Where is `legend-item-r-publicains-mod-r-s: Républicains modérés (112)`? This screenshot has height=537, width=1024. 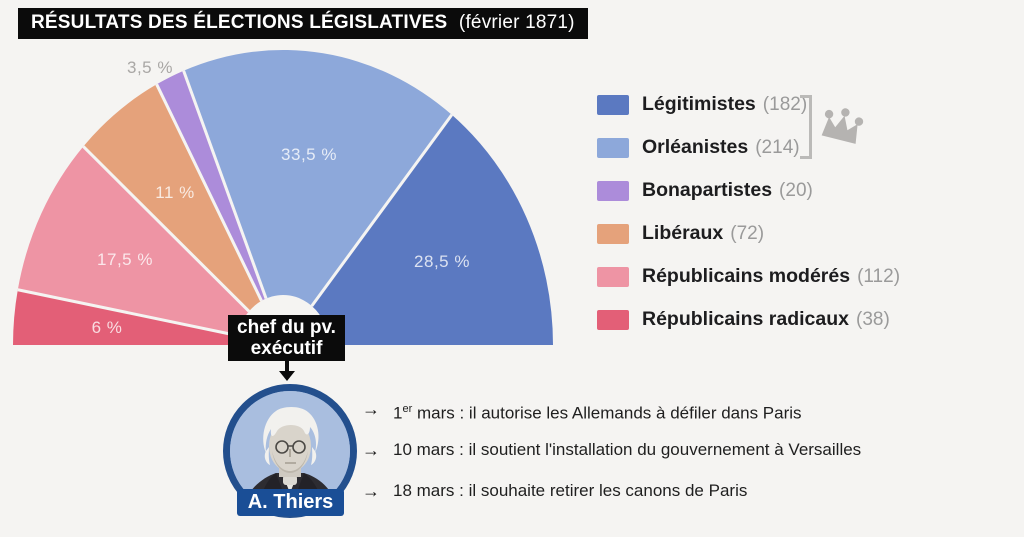
legend-item-r-publicains-mod-r-s: Républicains modérés (112) is located at coordinates (748, 276).